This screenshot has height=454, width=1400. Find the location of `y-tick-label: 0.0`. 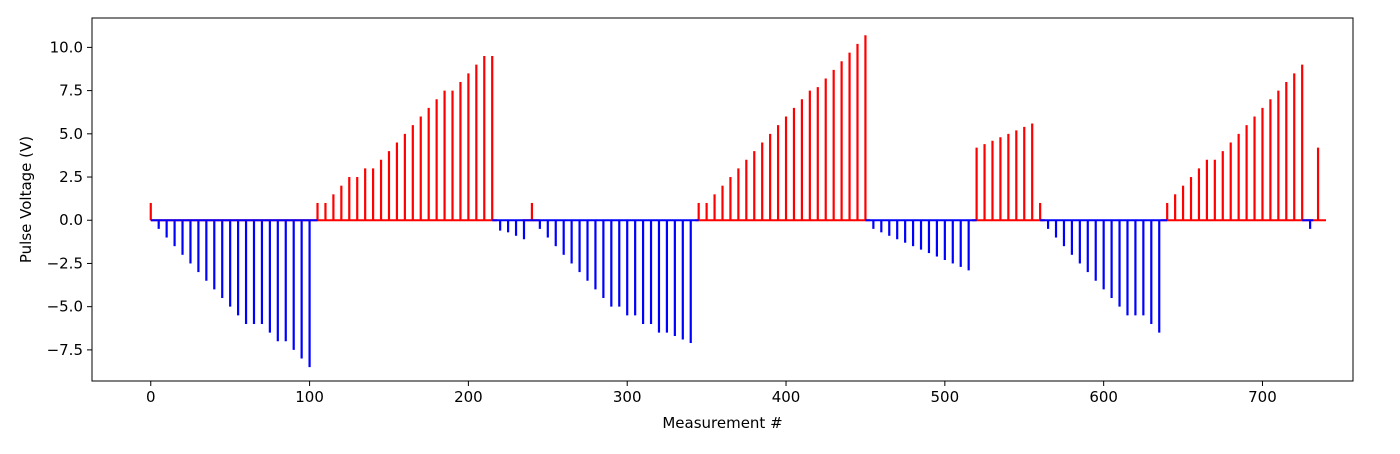

y-tick-label: 0.0 is located at coordinates (71, 220).